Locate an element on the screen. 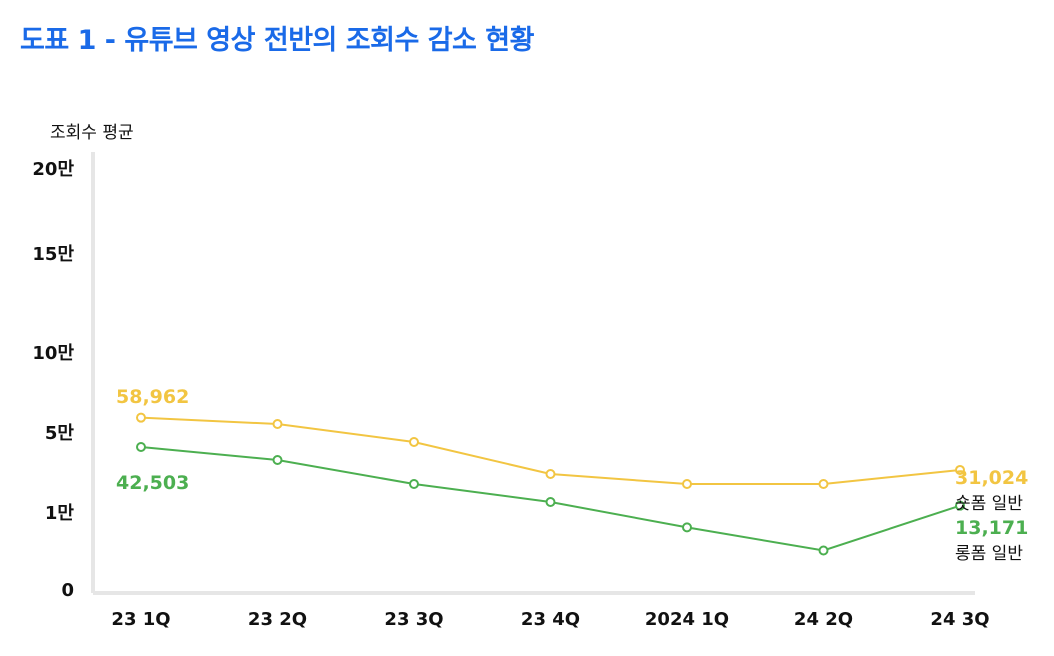 The image size is (1054, 656). x-tick-label: 24 2Q is located at coordinates (823, 619).